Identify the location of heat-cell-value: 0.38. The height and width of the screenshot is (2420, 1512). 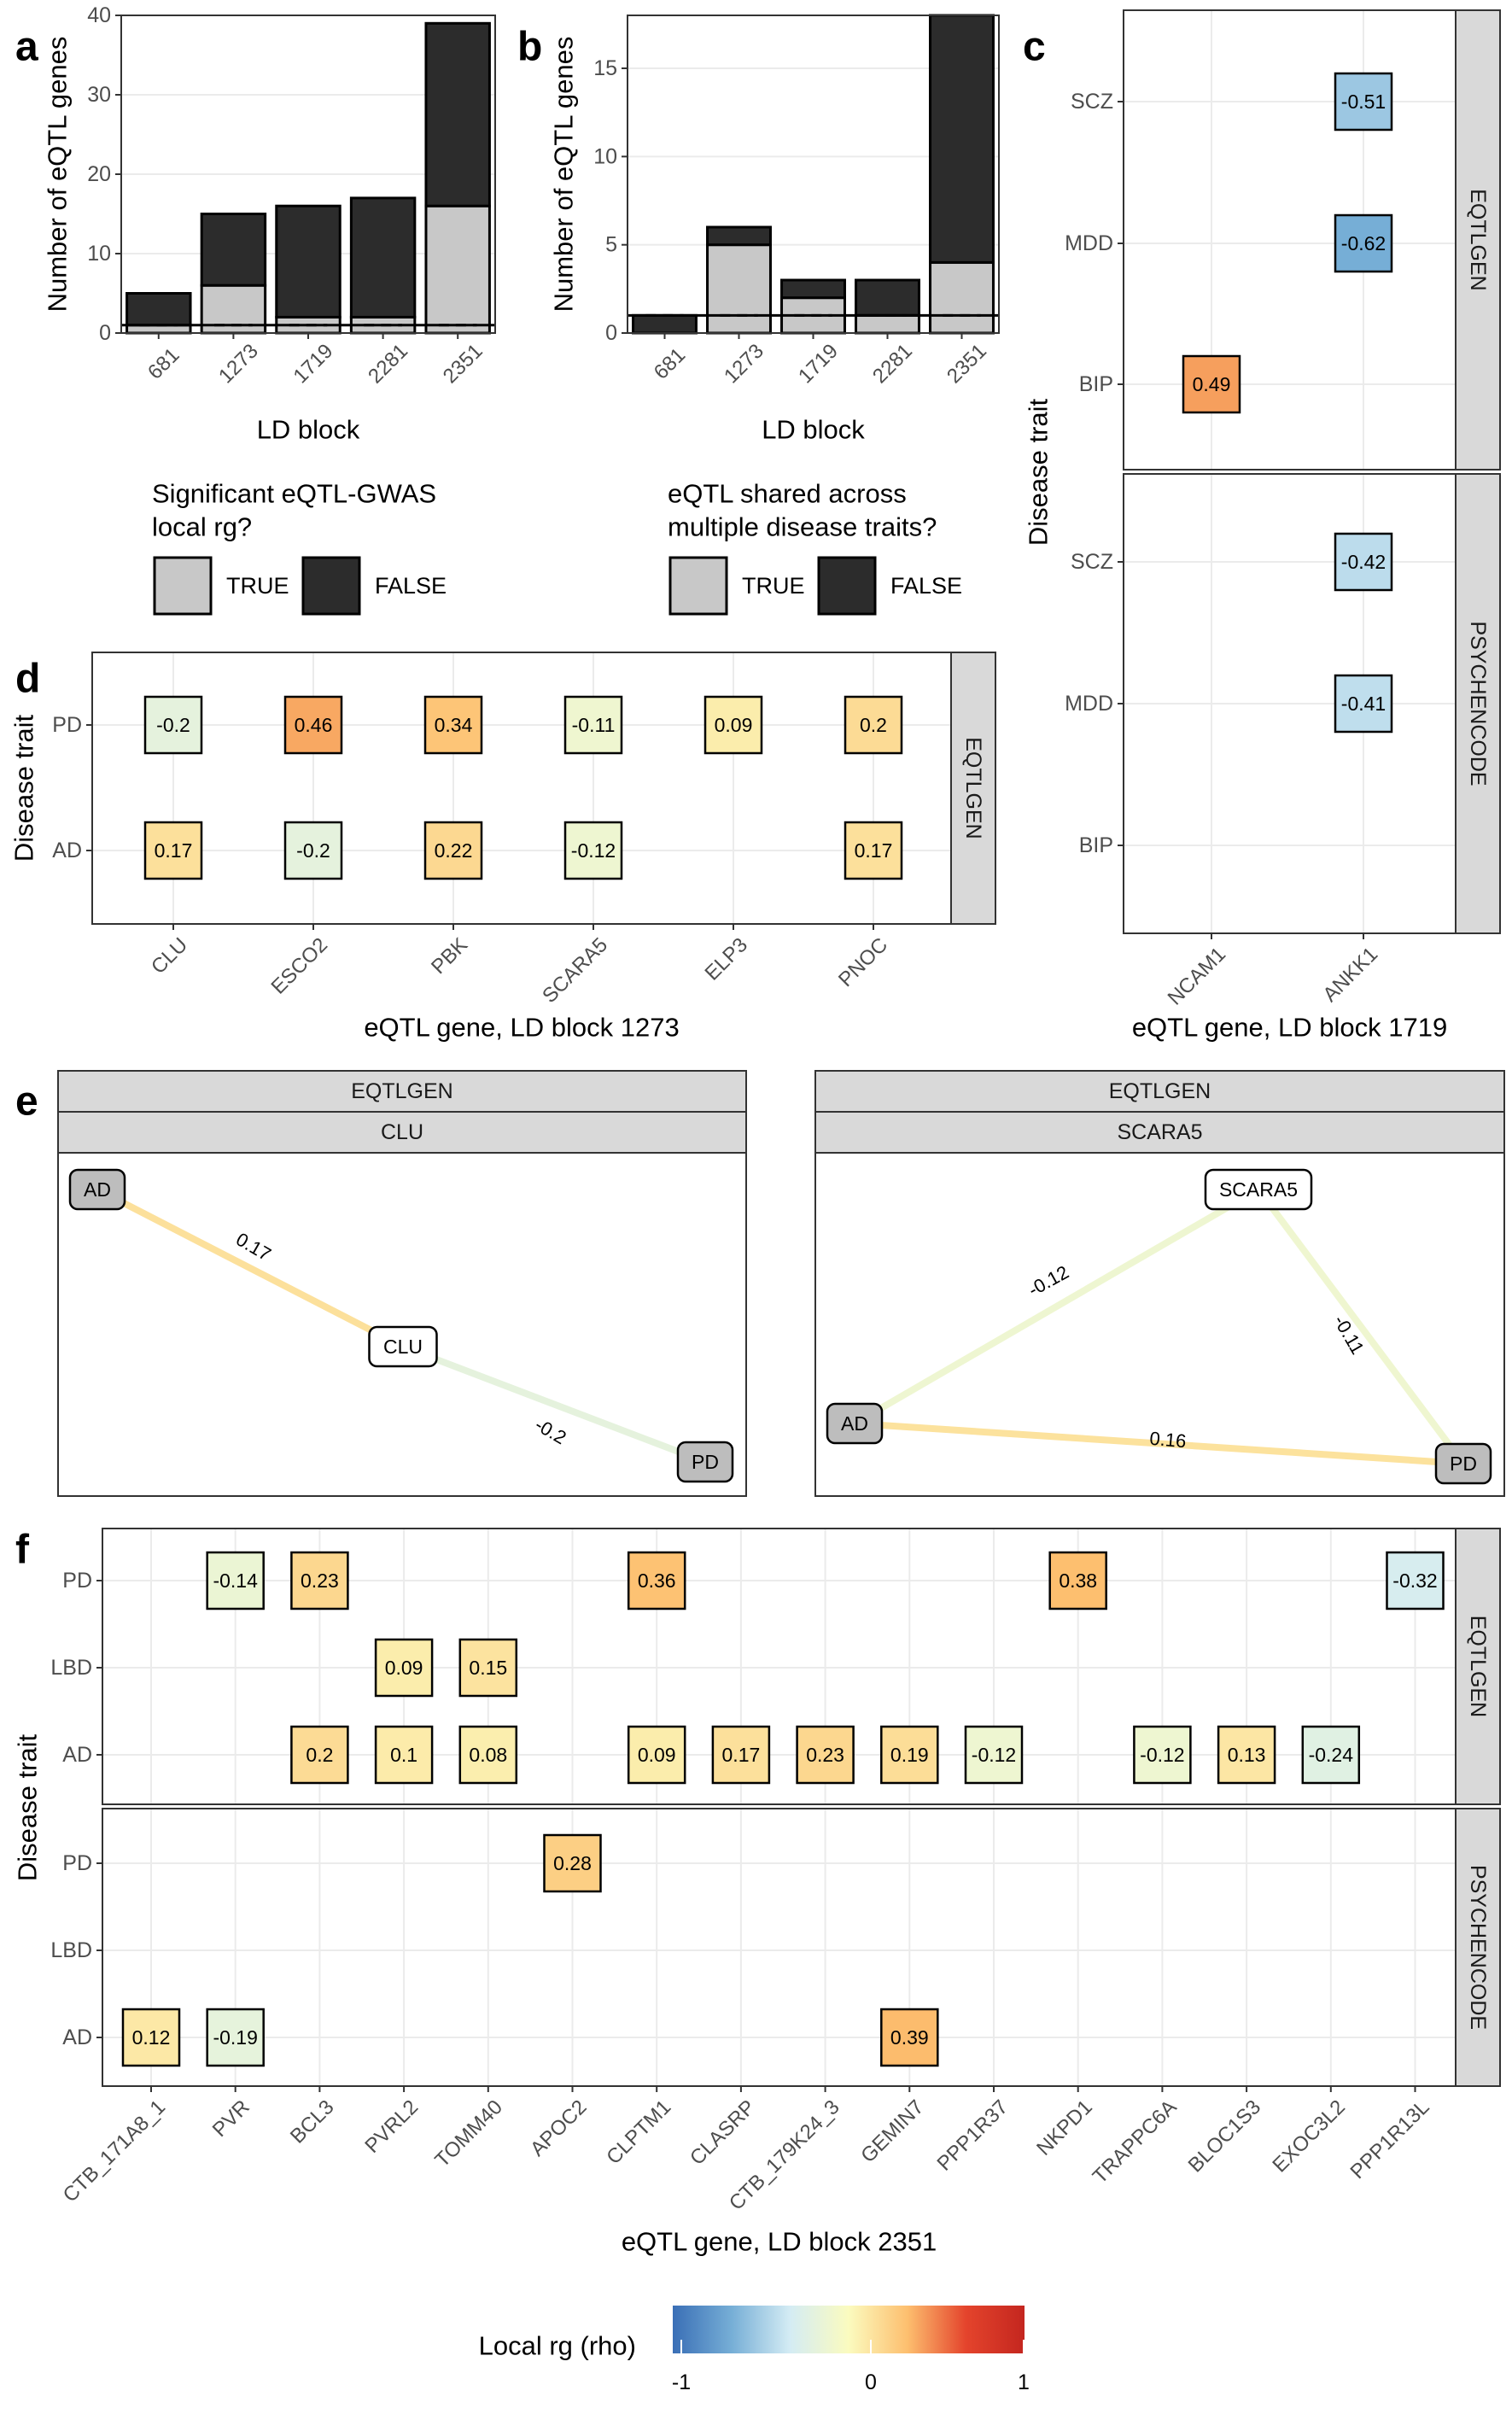
(1078, 1580).